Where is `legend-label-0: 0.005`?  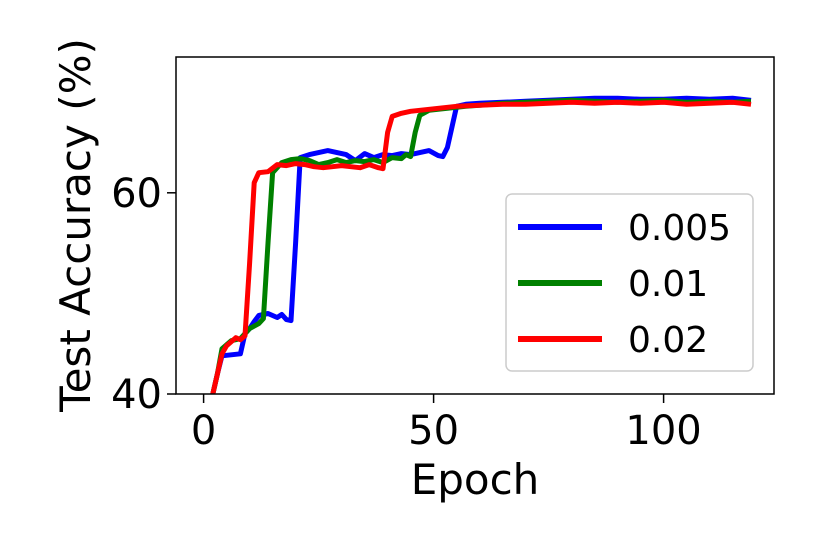
legend-label-0: 0.005 is located at coordinates (679, 228).